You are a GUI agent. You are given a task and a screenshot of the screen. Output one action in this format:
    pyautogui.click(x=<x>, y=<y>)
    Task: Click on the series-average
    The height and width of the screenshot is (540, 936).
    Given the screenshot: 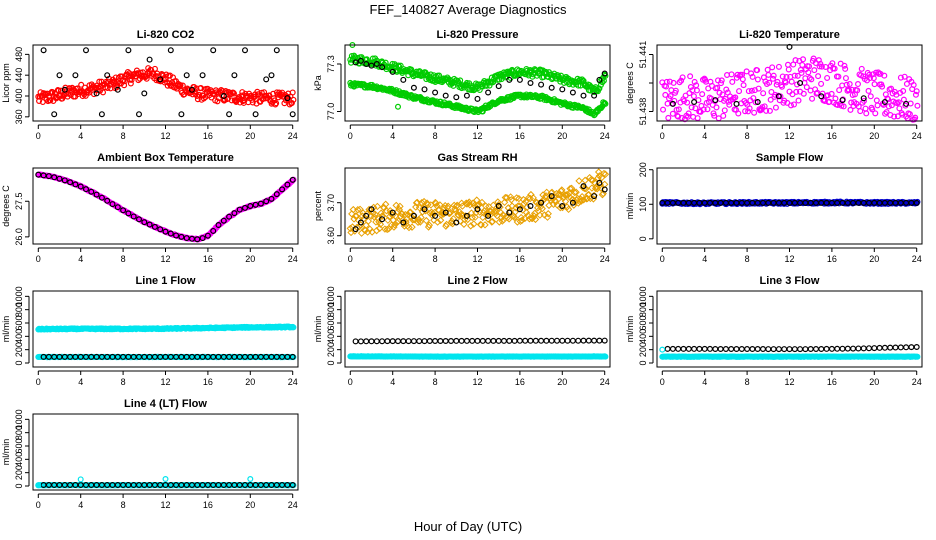 What is the action you would take?
    pyautogui.click(x=480, y=79)
    